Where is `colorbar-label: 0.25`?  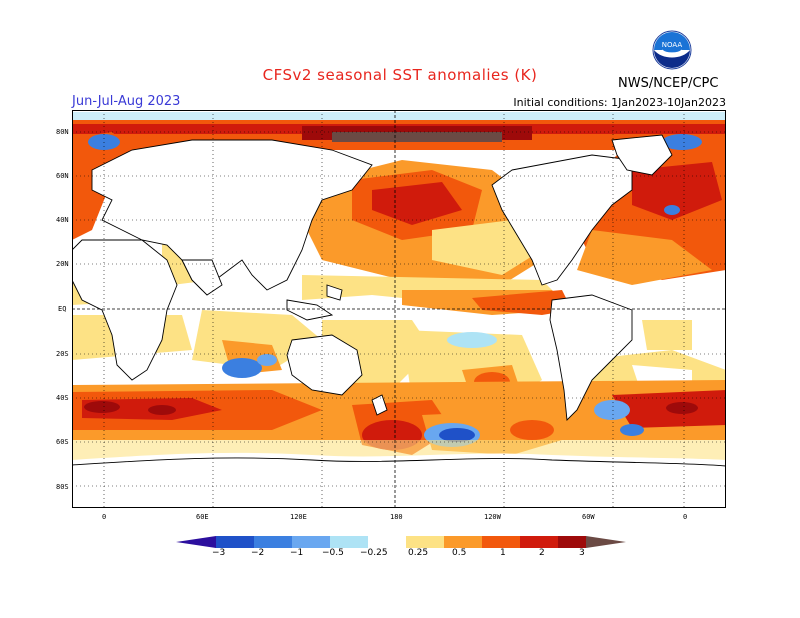
colorbar-label: 0.25 is located at coordinates (418, 553).